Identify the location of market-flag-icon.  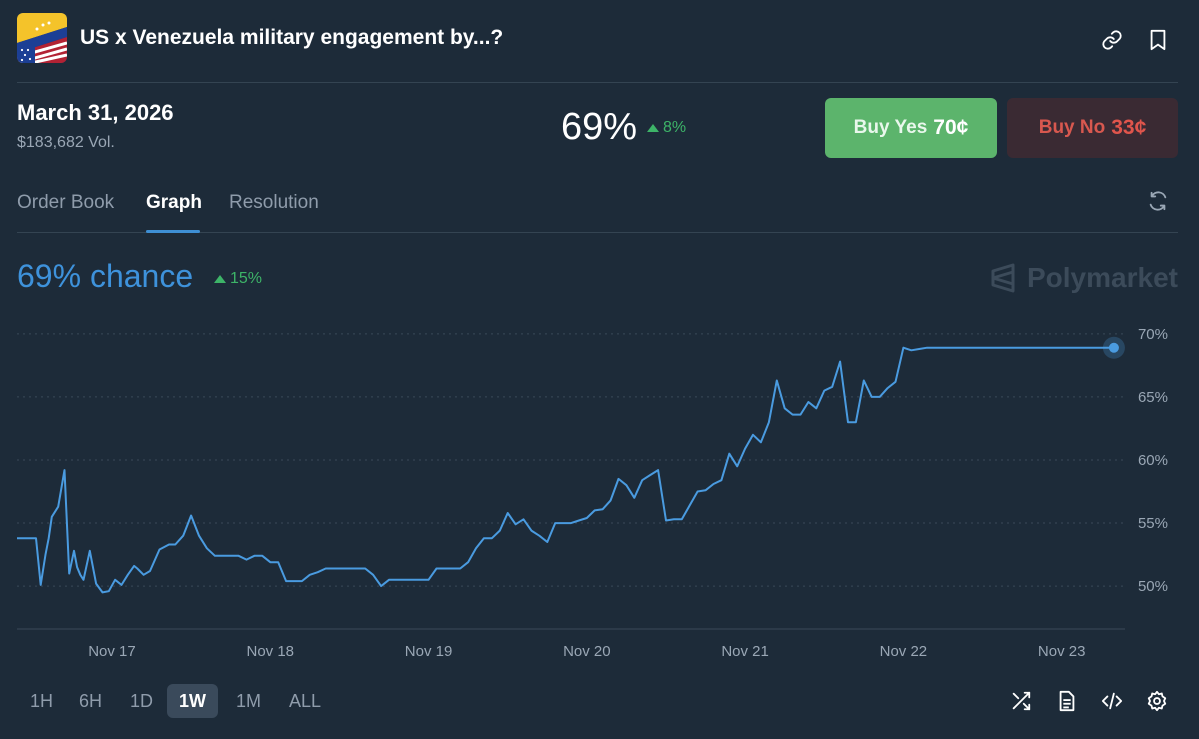
(42, 38).